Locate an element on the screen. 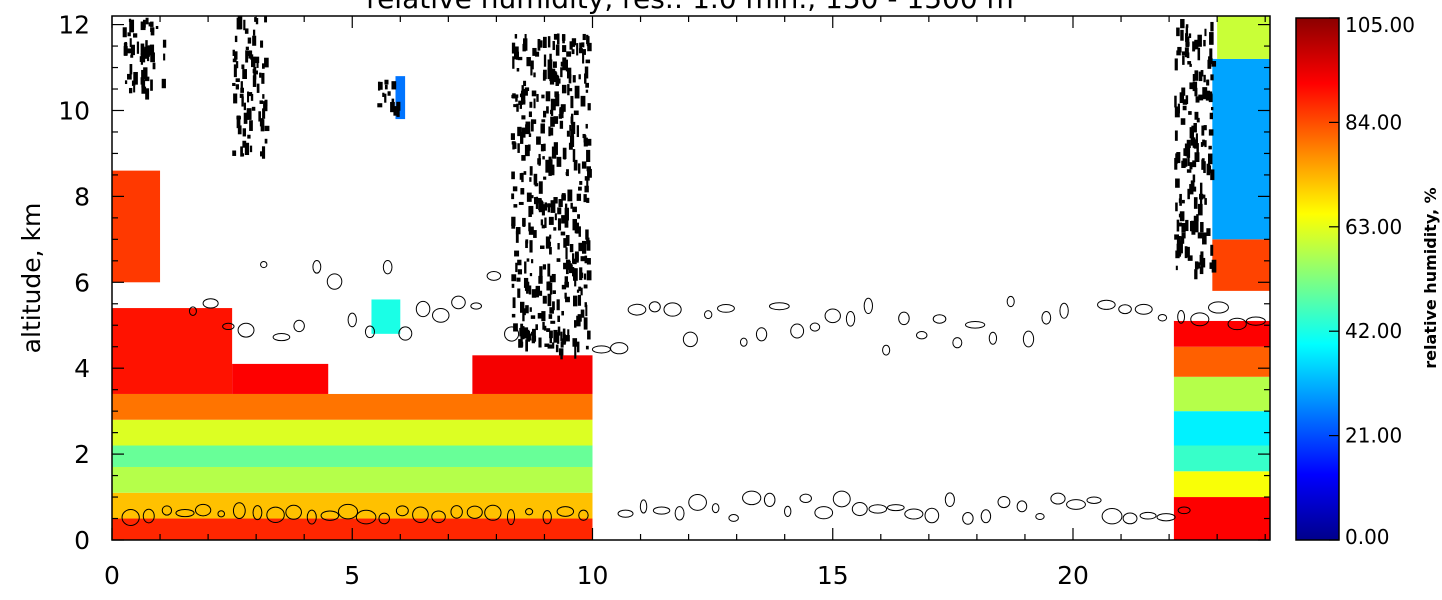 This screenshot has height=600, width=1442. y-tick-label: 2 is located at coordinates (82, 454).